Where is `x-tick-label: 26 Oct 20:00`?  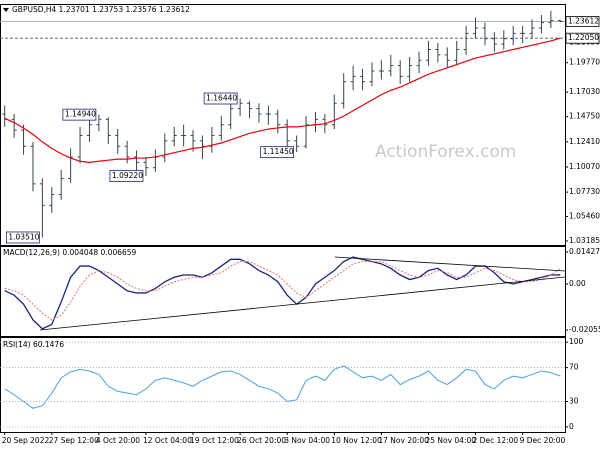 x-tick-label: 26 Oct 20:00 is located at coordinates (261, 440).